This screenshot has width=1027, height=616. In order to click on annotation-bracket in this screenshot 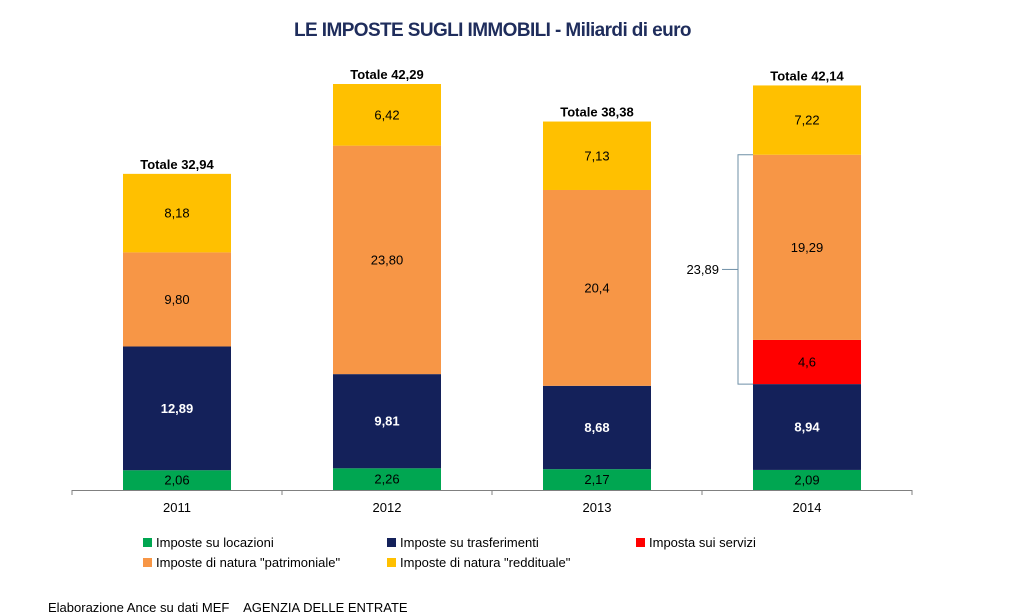, I will do `click(745, 269)`.